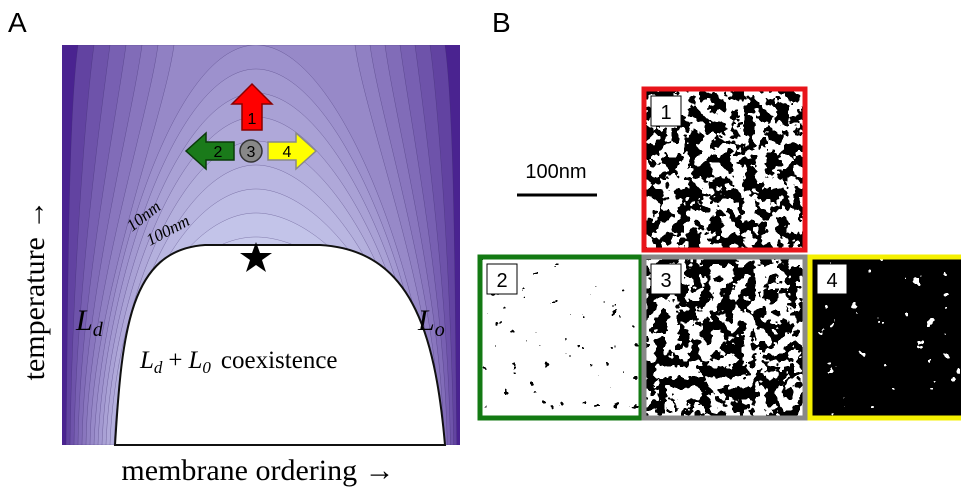 The width and height of the screenshot is (961, 488). Describe the element at coordinates (17, 22) in the screenshot. I see `panel-label: A` at that location.